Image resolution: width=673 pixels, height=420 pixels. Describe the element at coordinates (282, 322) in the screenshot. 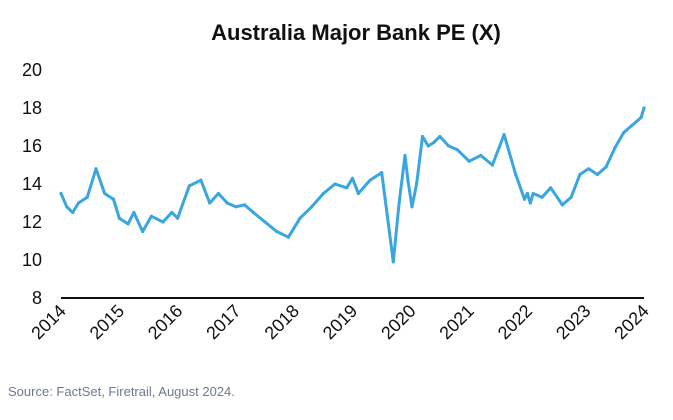

I see `x-tick-label: 2018` at that location.